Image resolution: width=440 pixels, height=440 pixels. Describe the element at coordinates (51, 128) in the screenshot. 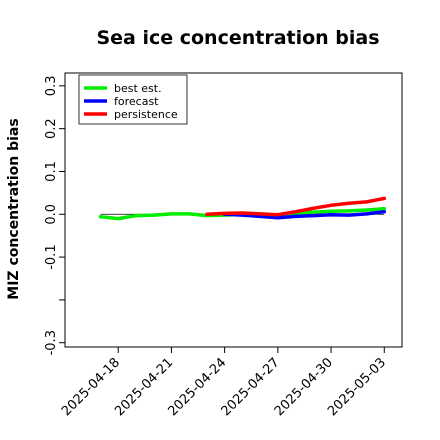

I see `y-tick-label: 0.2` at that location.